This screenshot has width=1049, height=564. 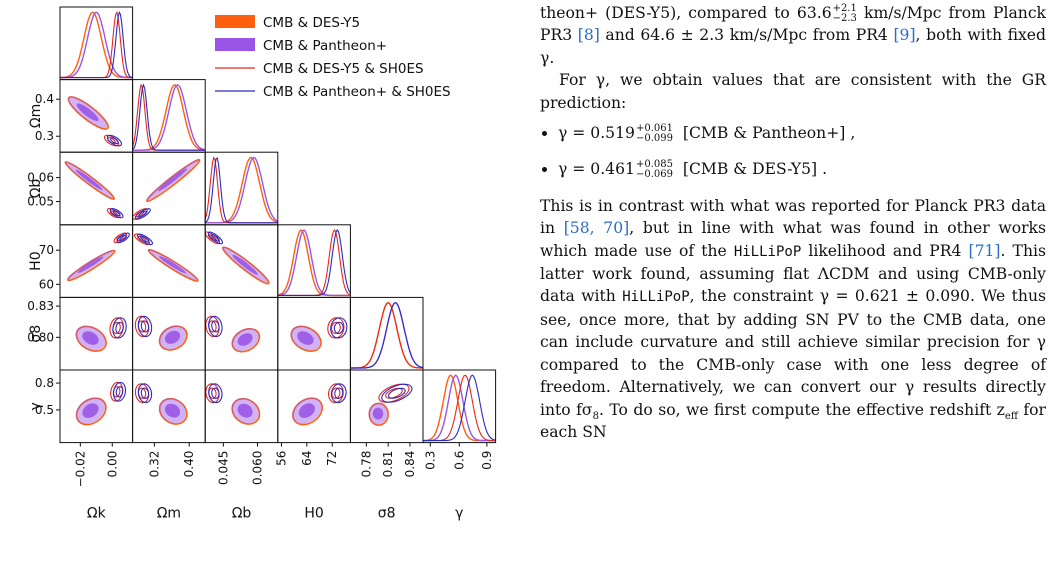 What do you see at coordinates (410, 464) in the screenshot?
I see `x-tick-label: 0.84` at bounding box center [410, 464].